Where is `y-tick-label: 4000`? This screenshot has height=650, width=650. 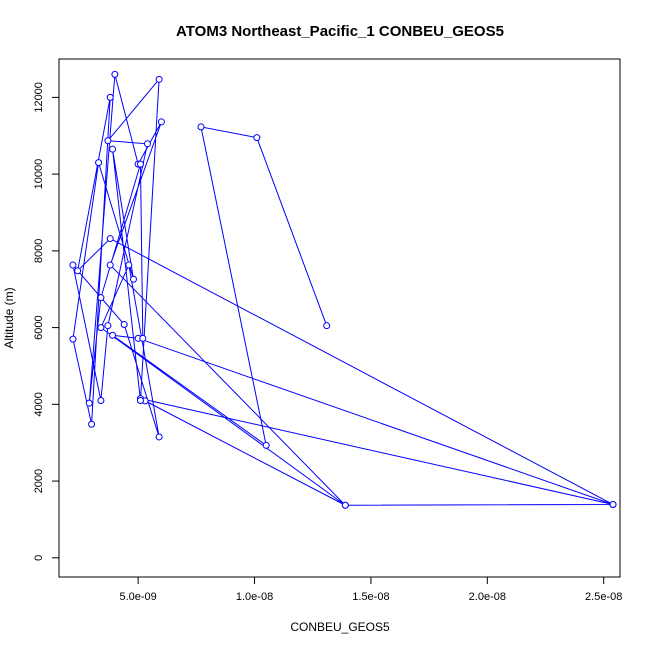 y-tick-label: 4000 is located at coordinates (39, 404).